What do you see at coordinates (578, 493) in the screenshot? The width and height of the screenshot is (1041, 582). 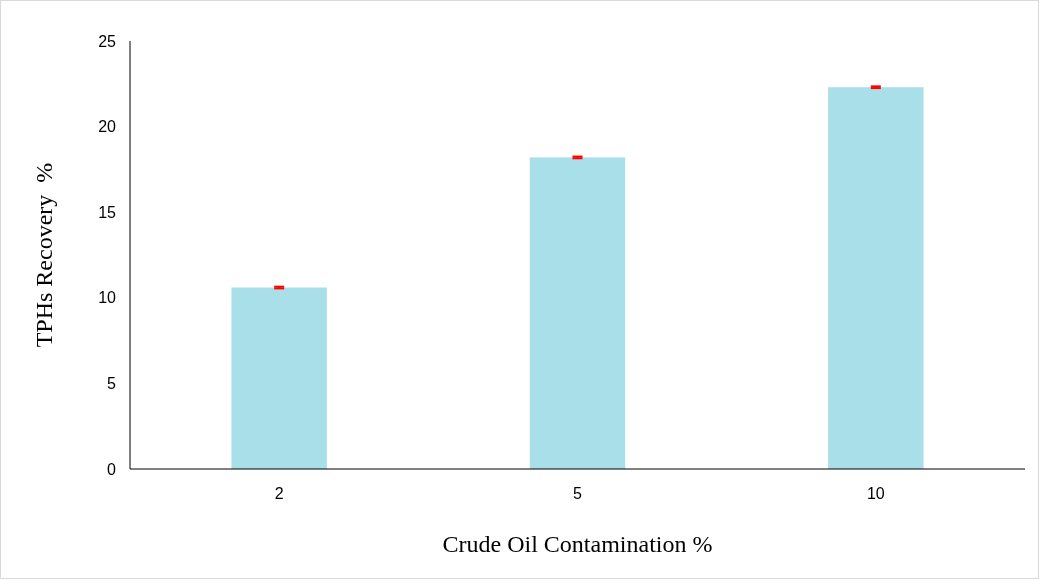 I see `x-tick-label: 5` at bounding box center [578, 493].